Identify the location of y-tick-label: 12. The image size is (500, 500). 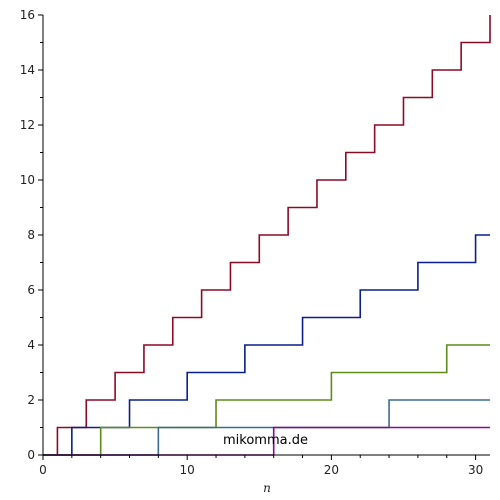
(27, 125).